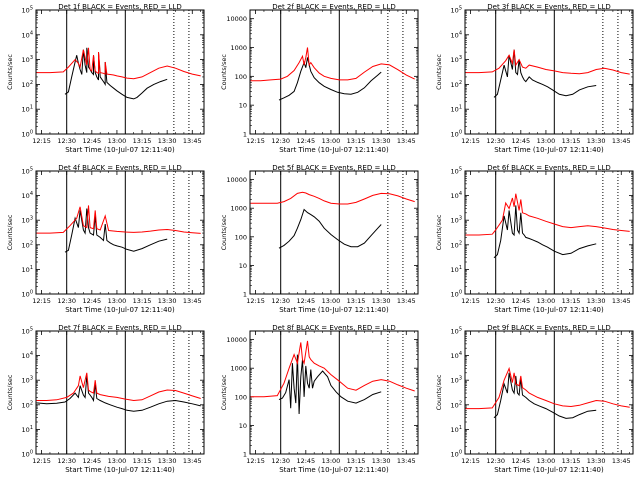 Image resolution: width=640 pixels, height=480 pixels. What do you see at coordinates (548, 168) in the screenshot?
I see `panel-title: Det 6f BLACK = Events, RED = LLD` at bounding box center [548, 168].